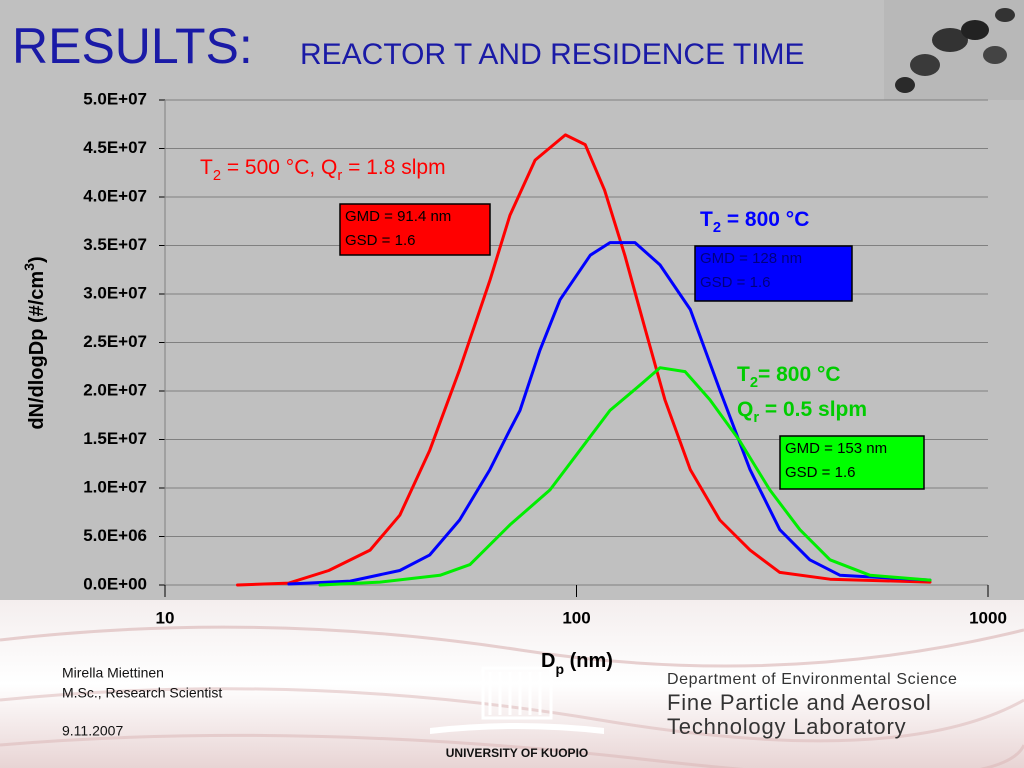  Describe the element at coordinates (560, 669) in the screenshot. I see `x-axis-label-part: p` at that location.